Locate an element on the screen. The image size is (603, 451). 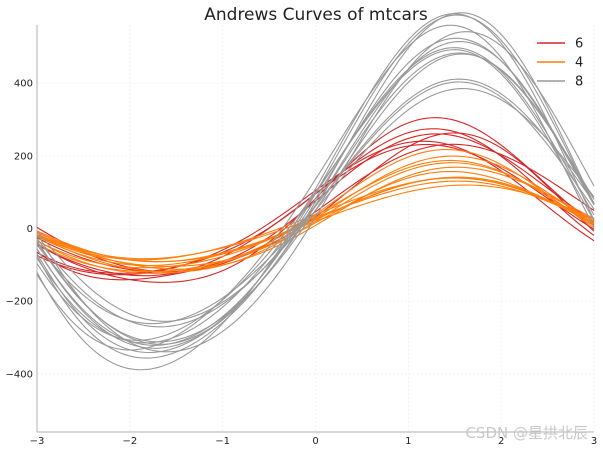
x-tick-label: 3 is located at coordinates (594, 441).